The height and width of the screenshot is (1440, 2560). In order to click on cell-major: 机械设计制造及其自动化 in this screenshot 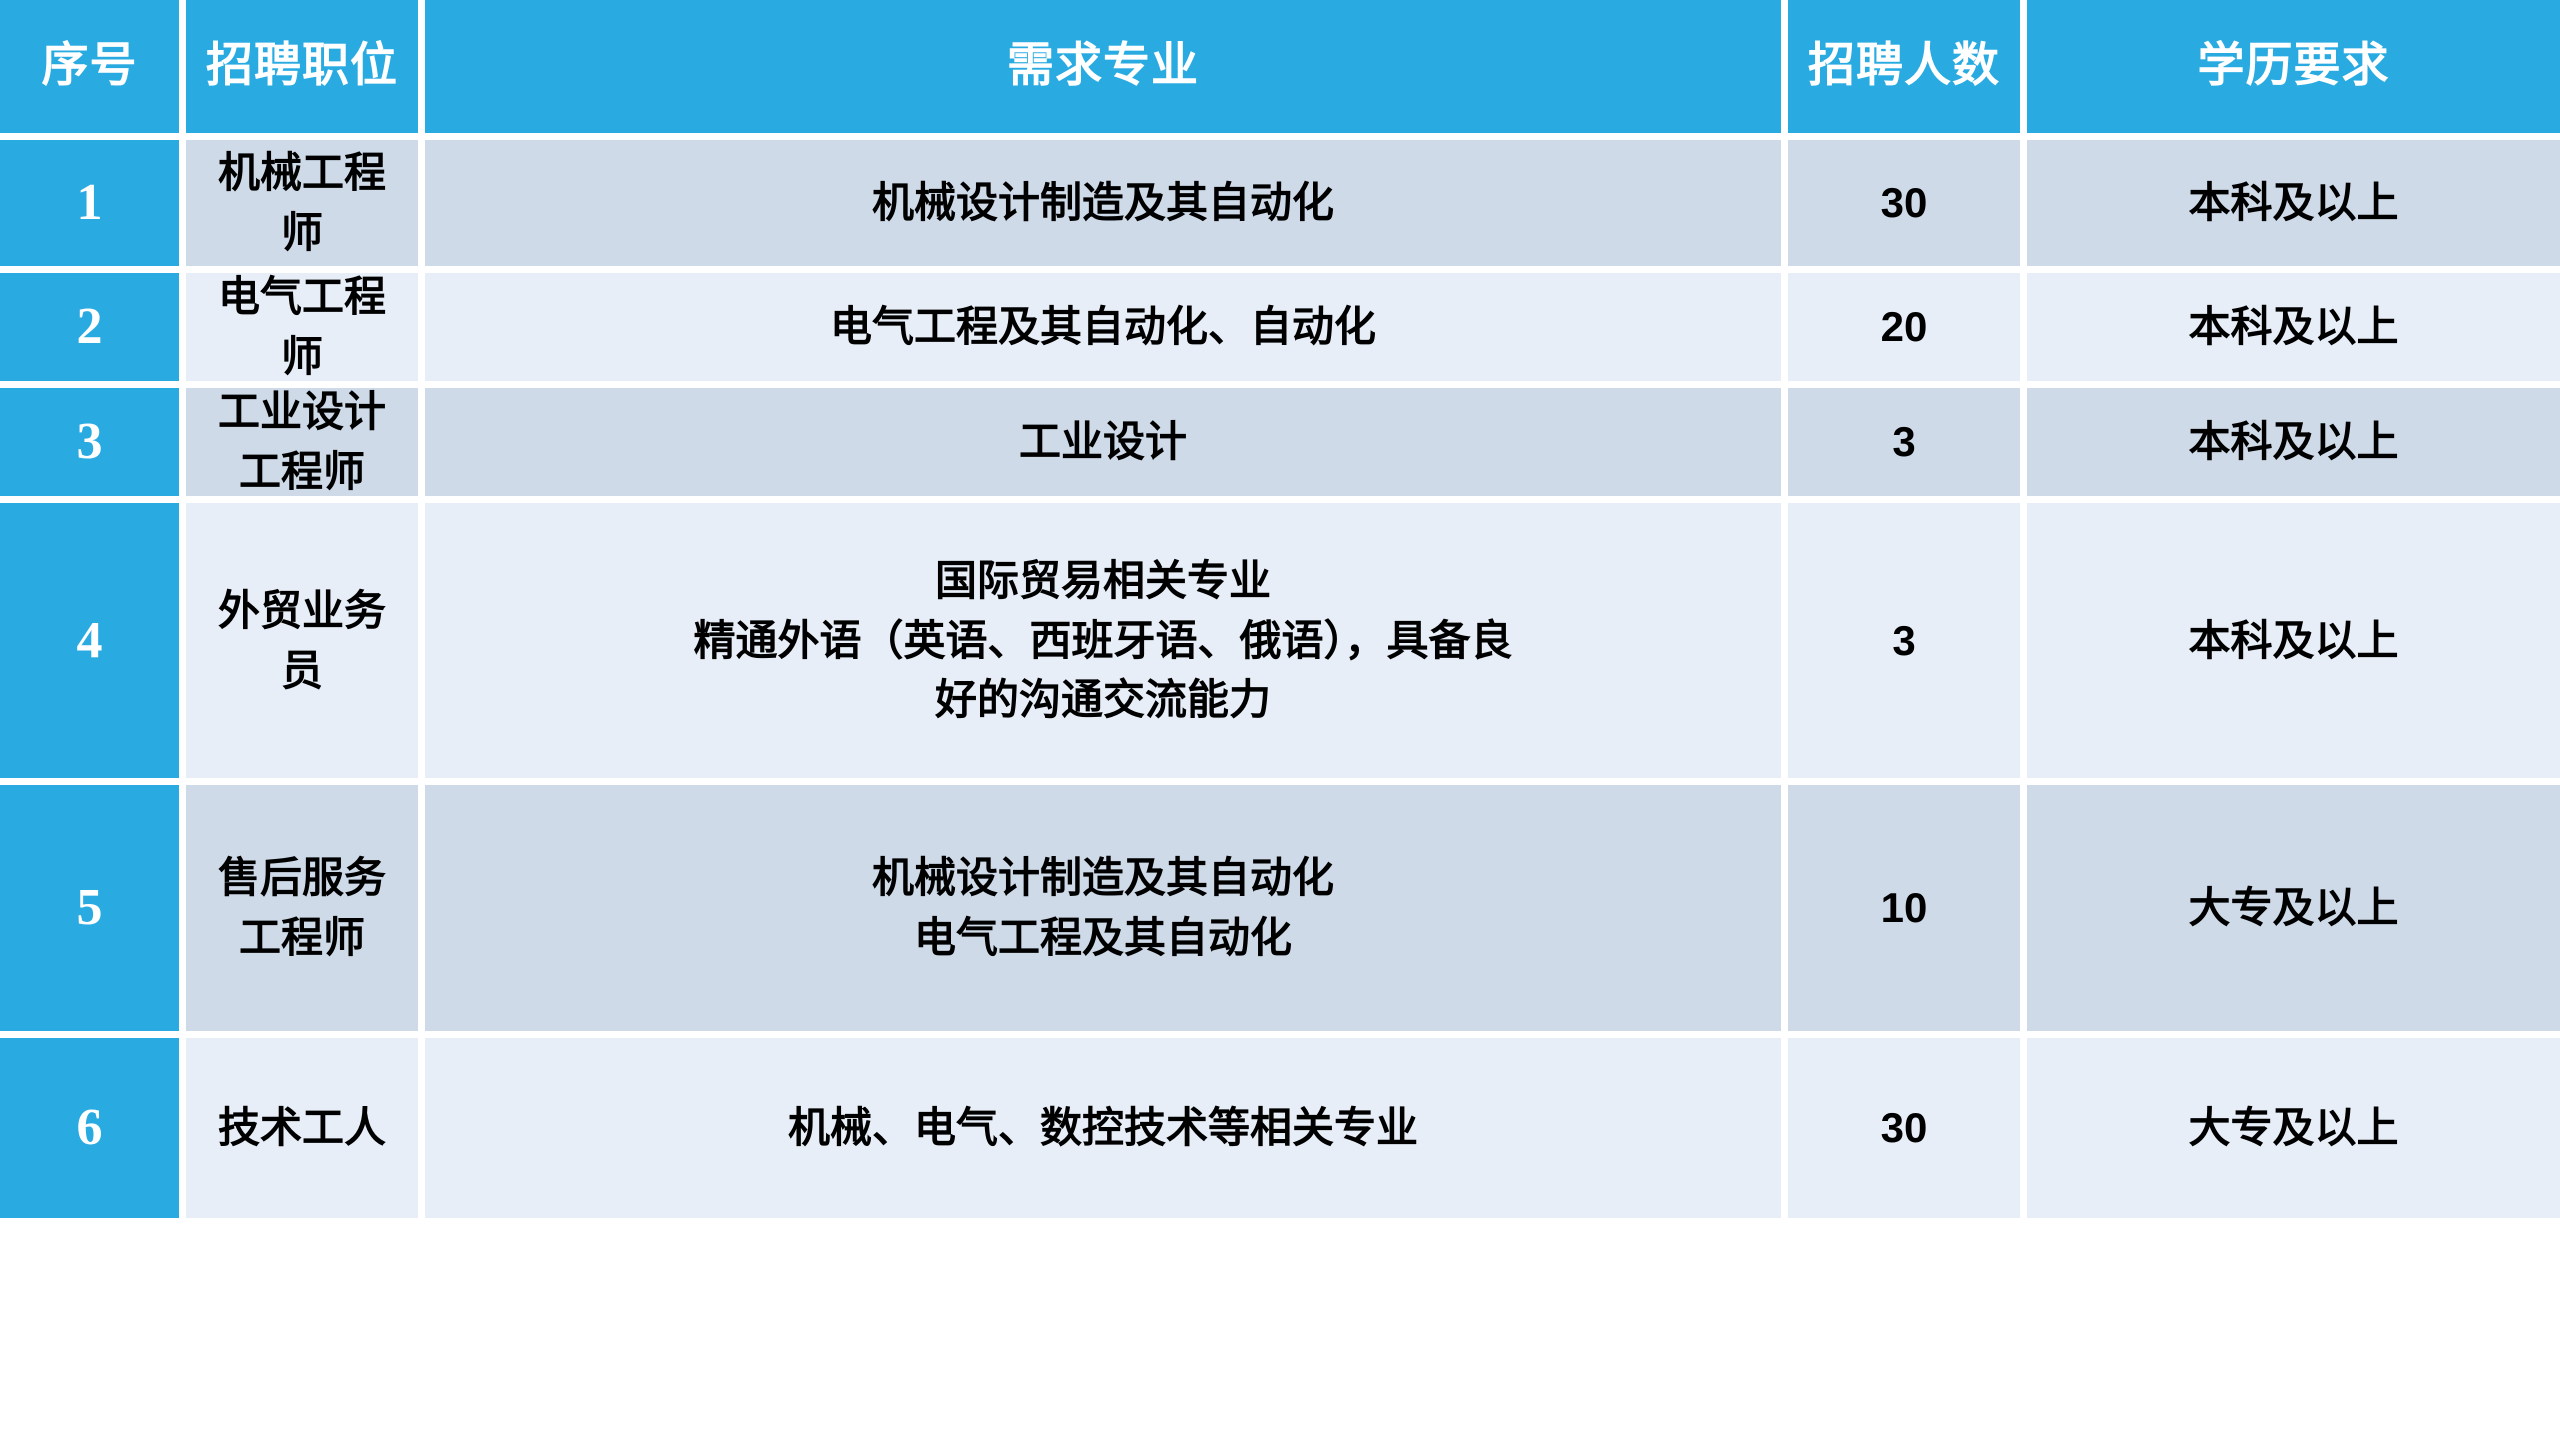, I will do `click(1106, 203)`.